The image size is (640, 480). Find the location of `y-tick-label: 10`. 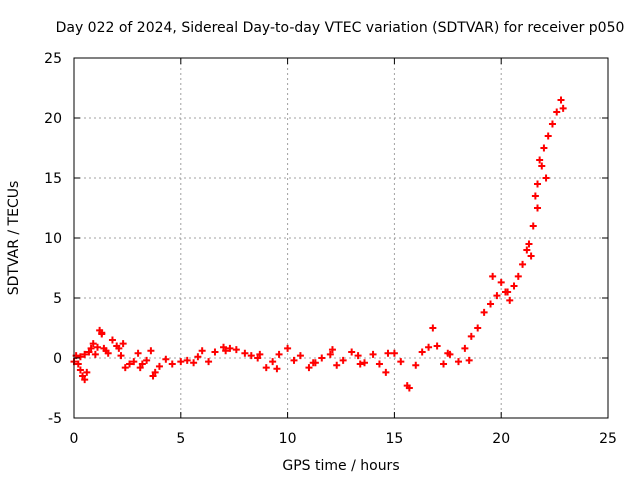

y-tick-label: 10 is located at coordinates (53, 239).